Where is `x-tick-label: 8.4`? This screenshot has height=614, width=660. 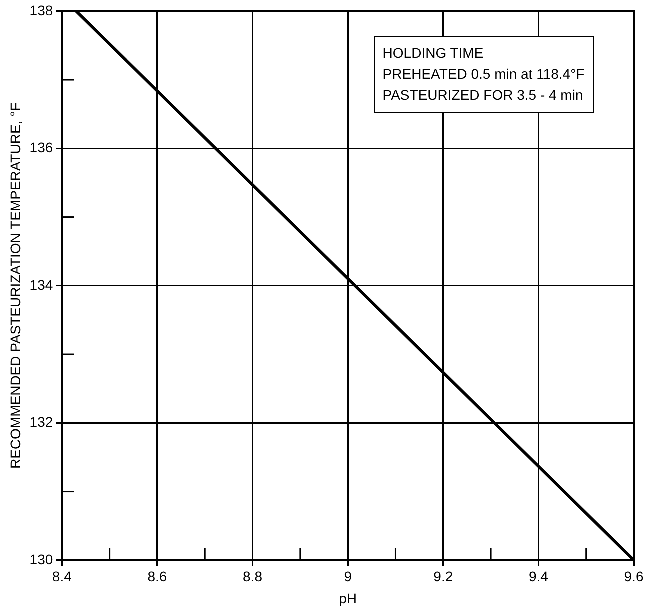
x-tick-label: 8.4 is located at coordinates (62, 576).